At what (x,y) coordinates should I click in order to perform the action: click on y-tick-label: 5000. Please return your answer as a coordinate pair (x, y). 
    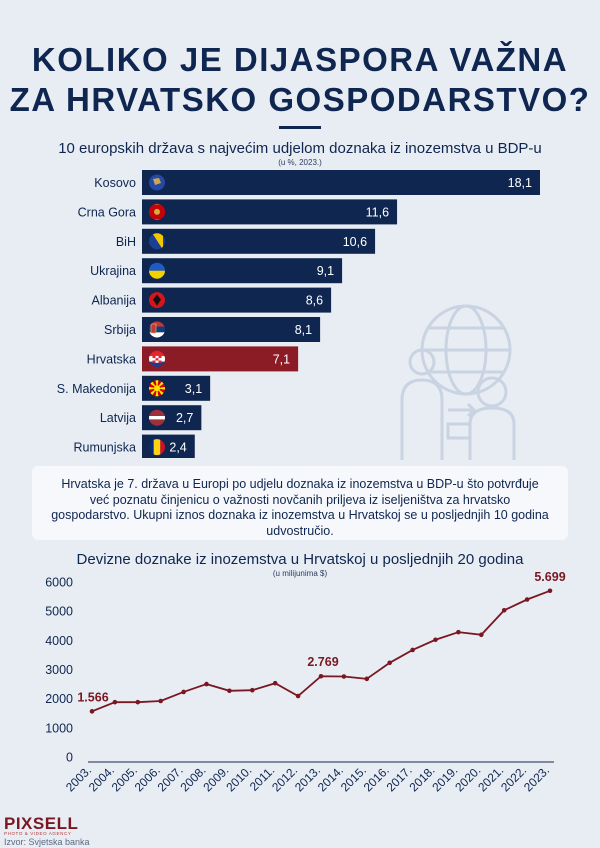
    Looking at the image, I should click on (59, 612).